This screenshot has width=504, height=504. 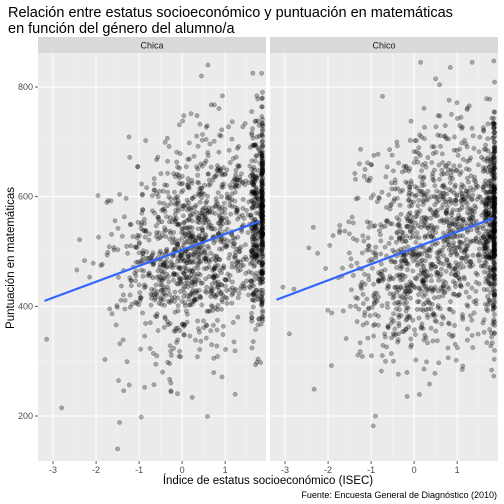 I want to click on y-tick-label: 400, so click(x=25, y=306).